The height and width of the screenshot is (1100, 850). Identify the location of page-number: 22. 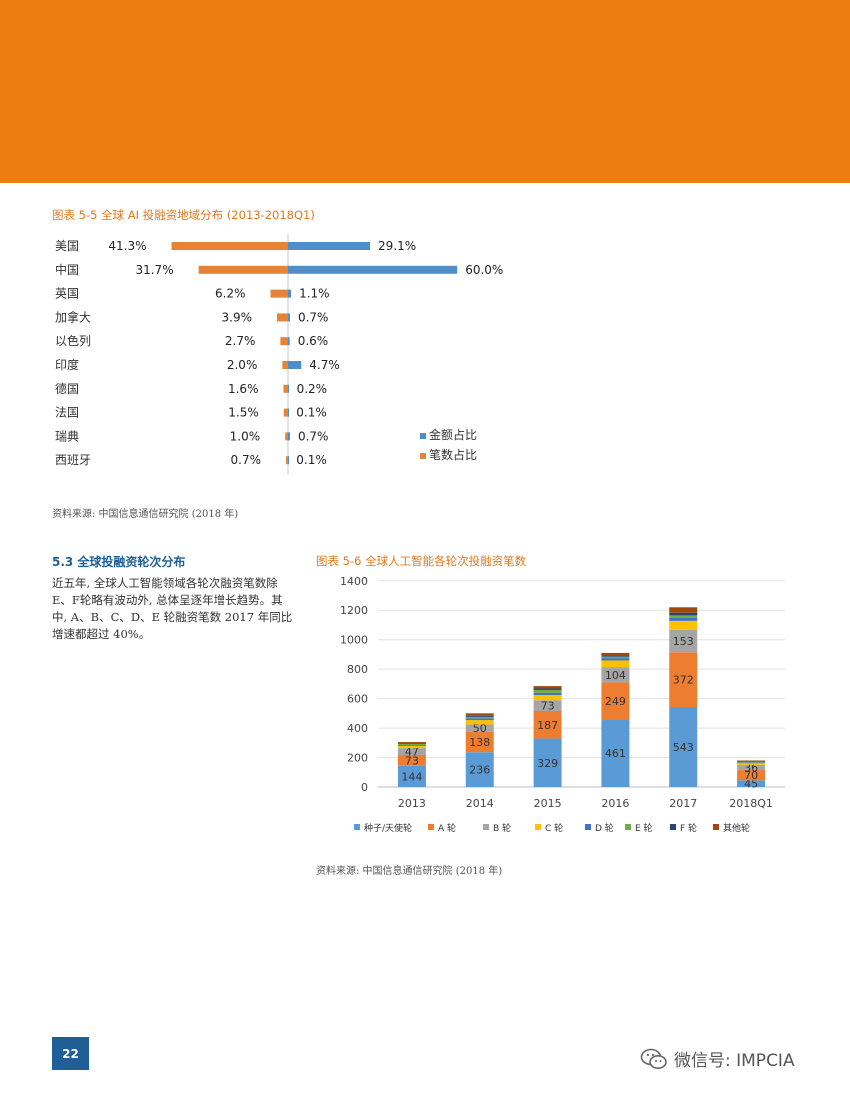
(70, 1053).